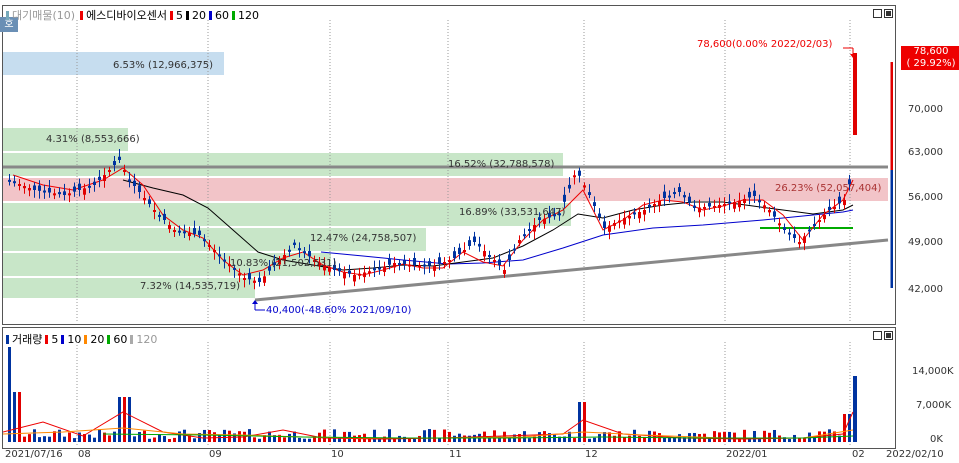 The image size is (959, 463). What do you see at coordinates (132, 15) in the screenshot?
I see `price-legend: 대기매물(10) 에스디바이오센서 5 20 60 120` at bounding box center [132, 15].